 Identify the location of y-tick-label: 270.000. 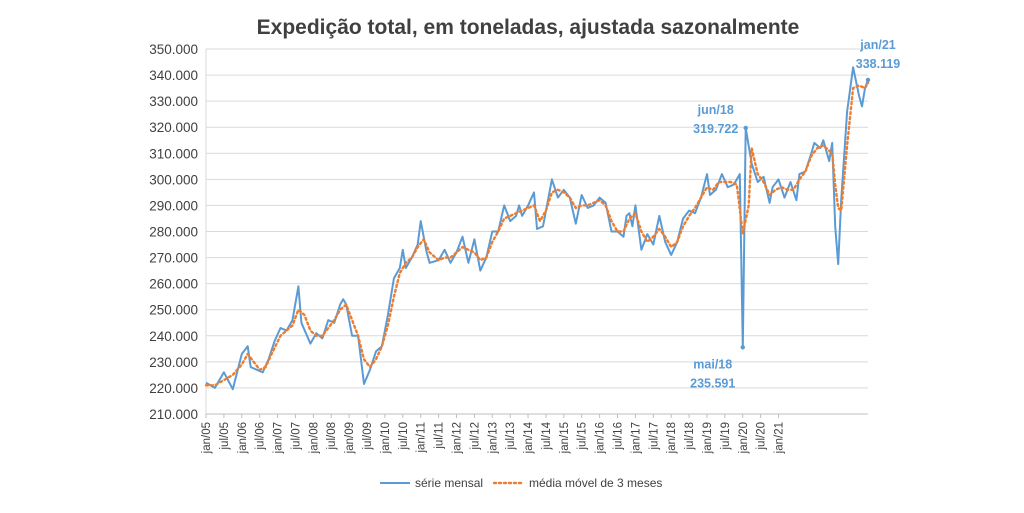
(173, 258).